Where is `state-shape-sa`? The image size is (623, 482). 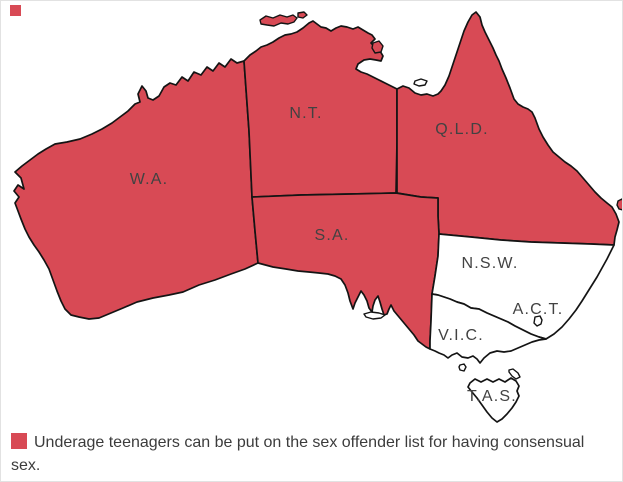 state-shape-sa is located at coordinates (345, 271).